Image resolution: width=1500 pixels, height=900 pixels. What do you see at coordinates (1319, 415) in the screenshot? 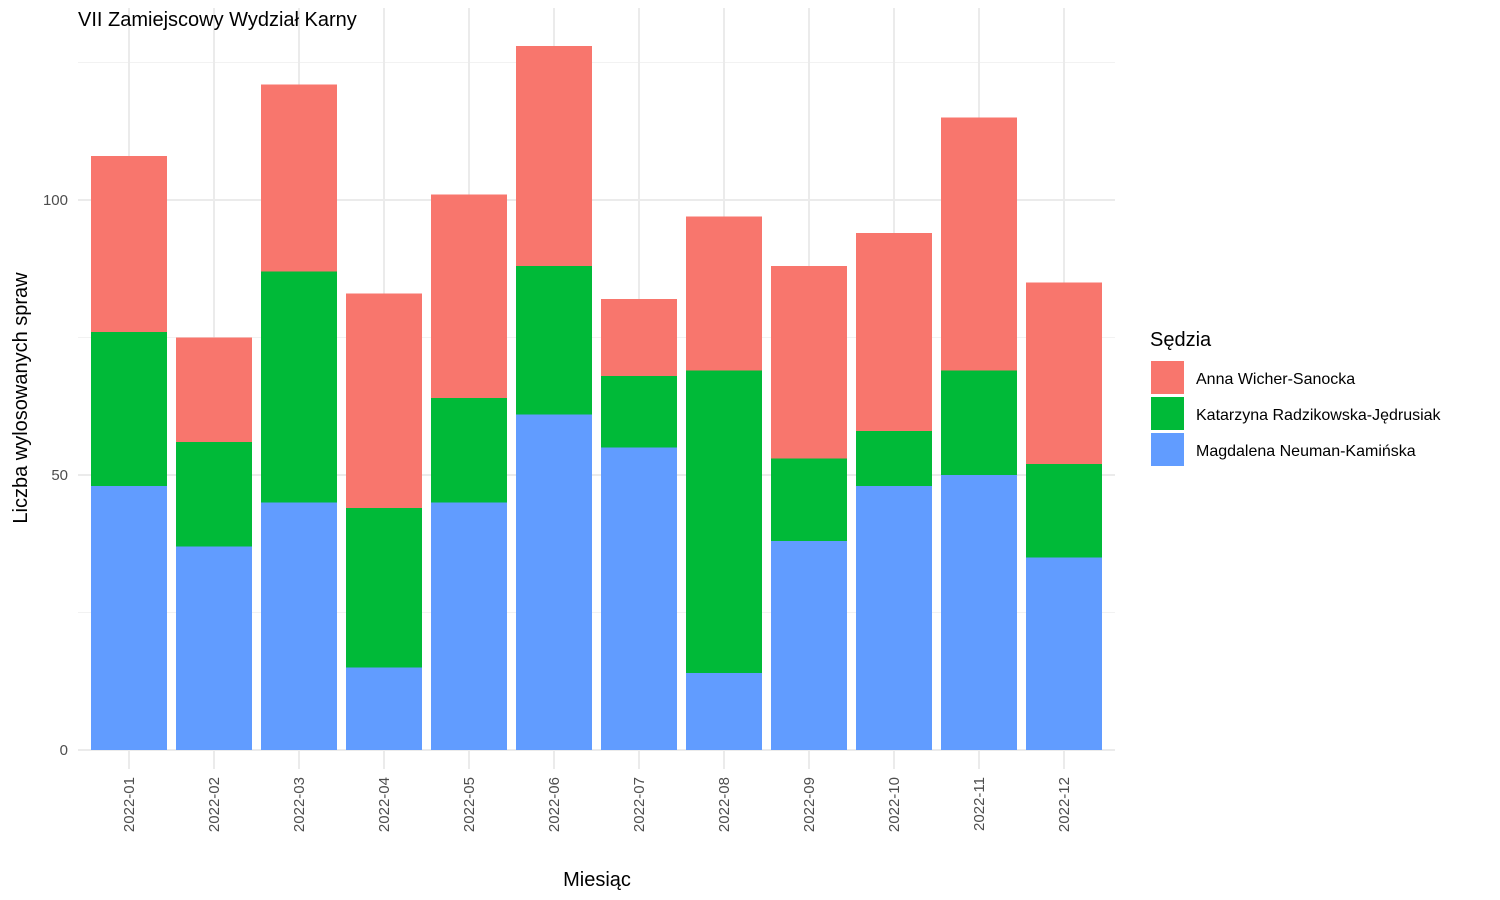
I see `legend-label: Katarzyna Radzikowska-Jędrusiak` at bounding box center [1319, 415].